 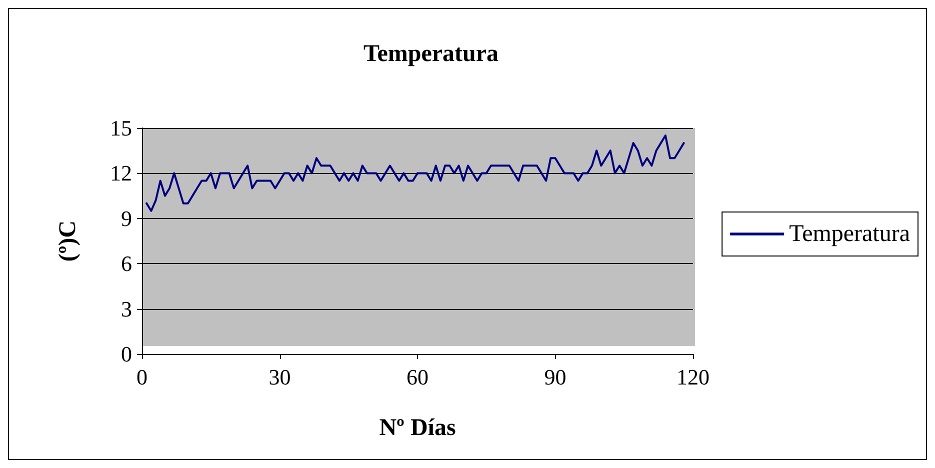 I want to click on y-tick-label: 12, so click(x=121, y=173).